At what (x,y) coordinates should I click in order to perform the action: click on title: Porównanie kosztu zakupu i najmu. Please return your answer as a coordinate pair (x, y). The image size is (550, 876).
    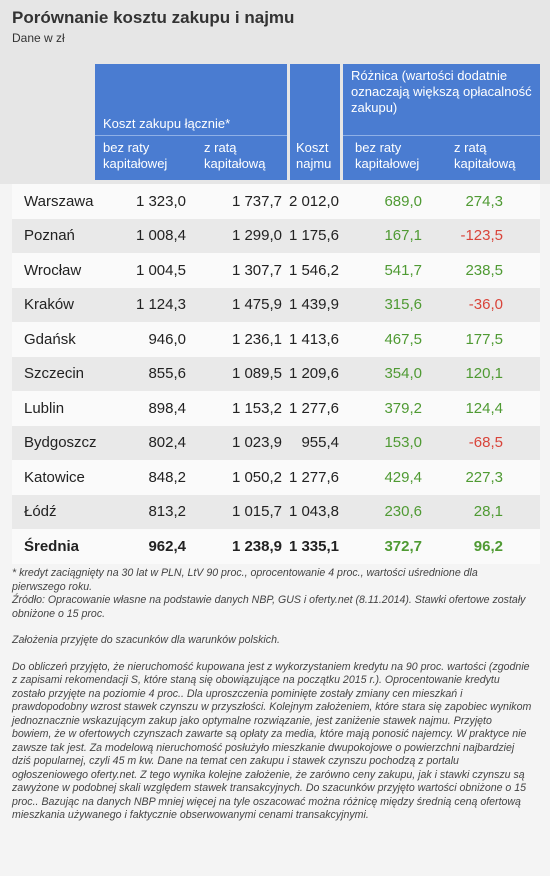
    Looking at the image, I should click on (153, 17).